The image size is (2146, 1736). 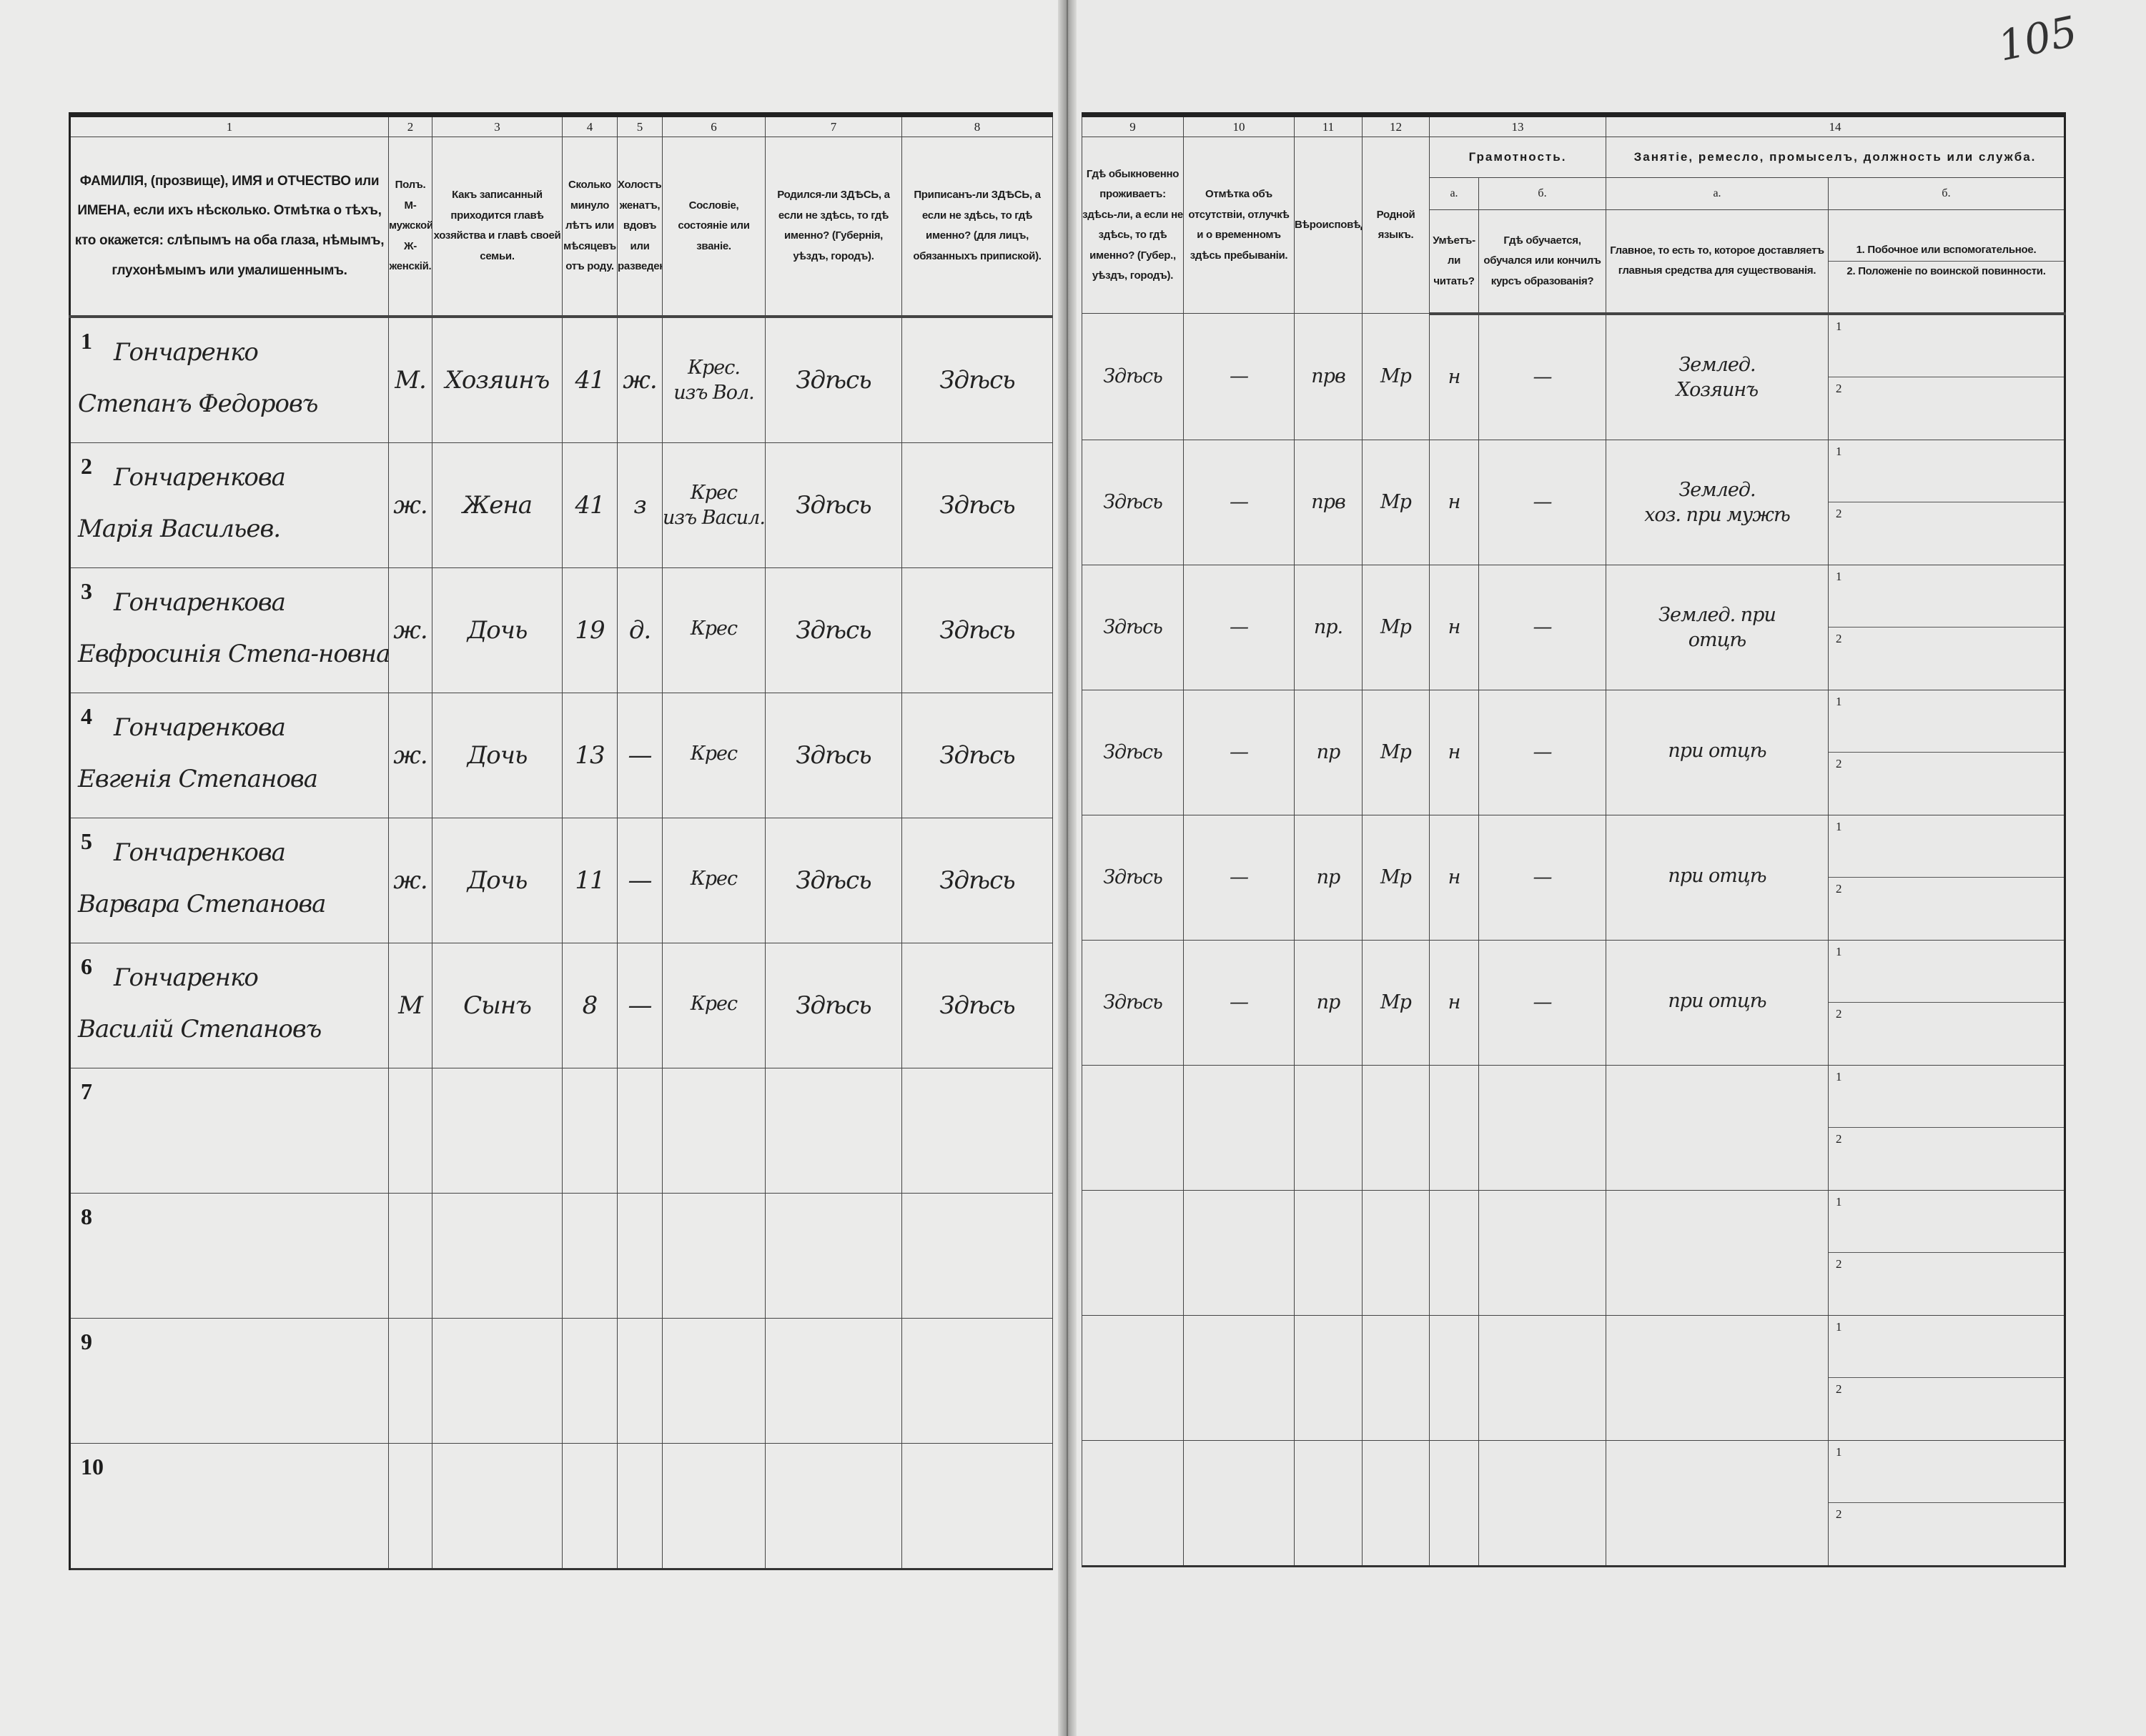 What do you see at coordinates (229, 1380) in the screenshot?
I see `name-cell: 9` at bounding box center [229, 1380].